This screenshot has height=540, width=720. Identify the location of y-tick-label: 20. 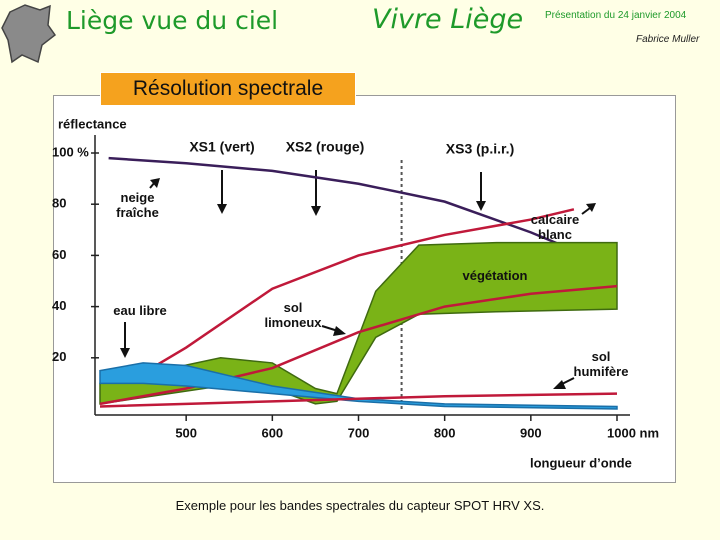
(59, 356).